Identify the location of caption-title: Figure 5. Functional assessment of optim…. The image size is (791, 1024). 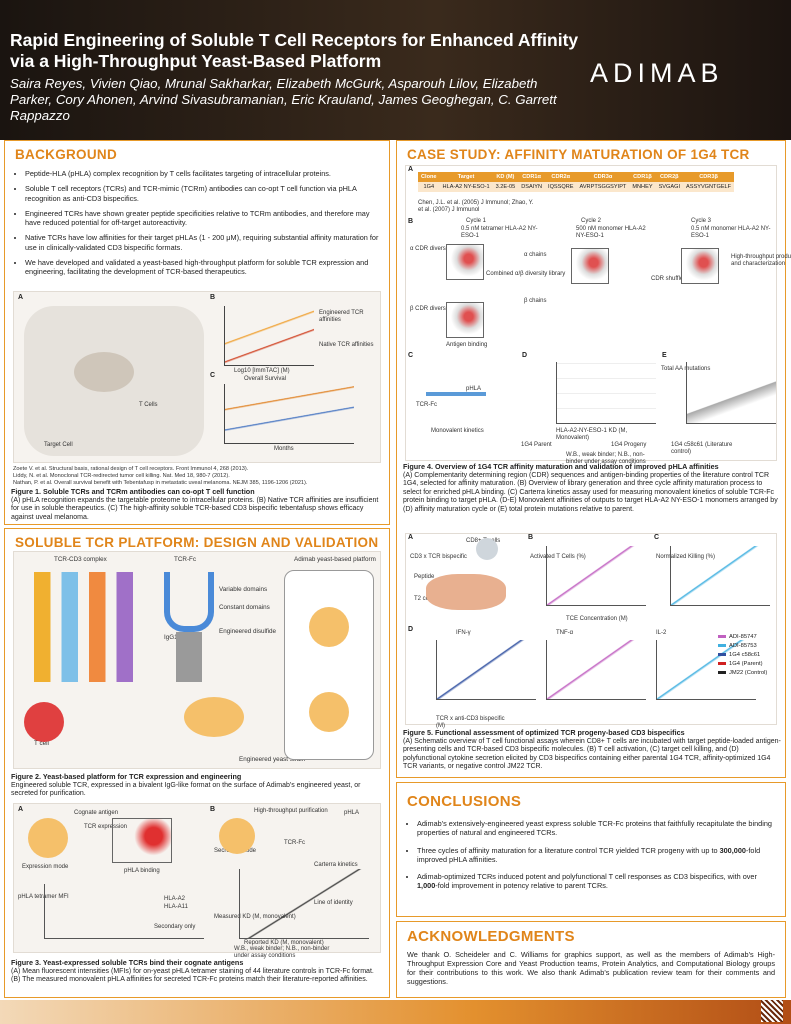
(544, 732).